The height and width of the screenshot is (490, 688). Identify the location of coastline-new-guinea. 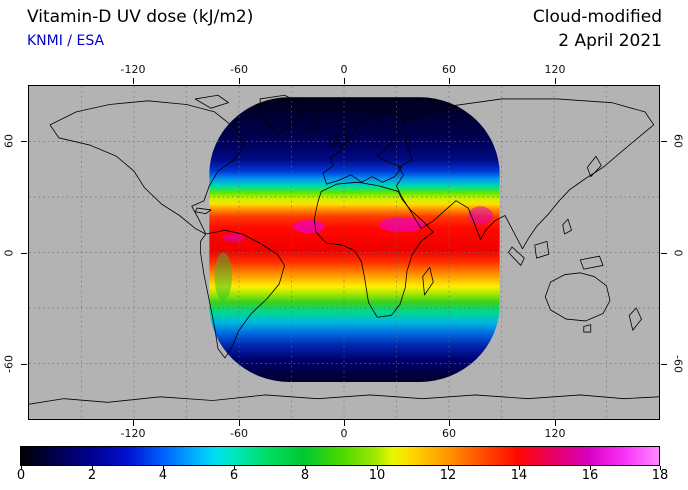
(591, 262).